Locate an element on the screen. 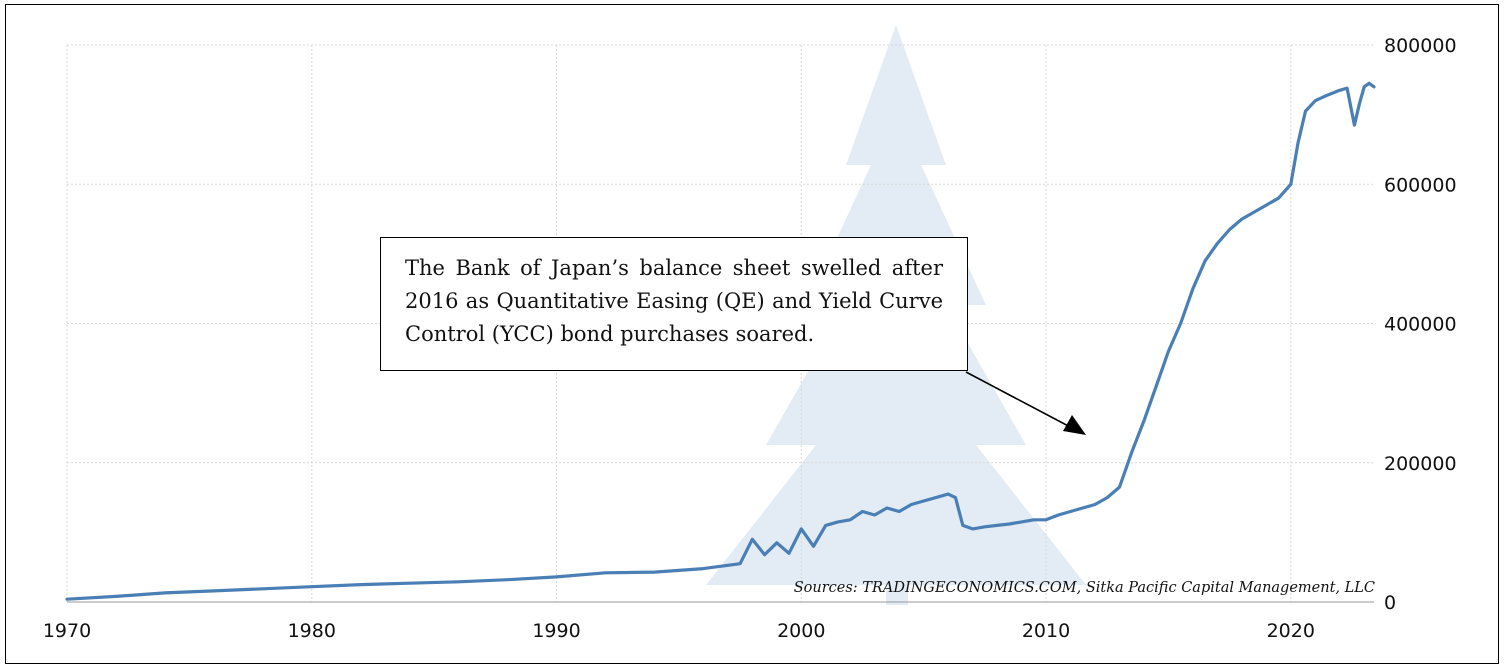  callout-arrow is located at coordinates (1025, 403).